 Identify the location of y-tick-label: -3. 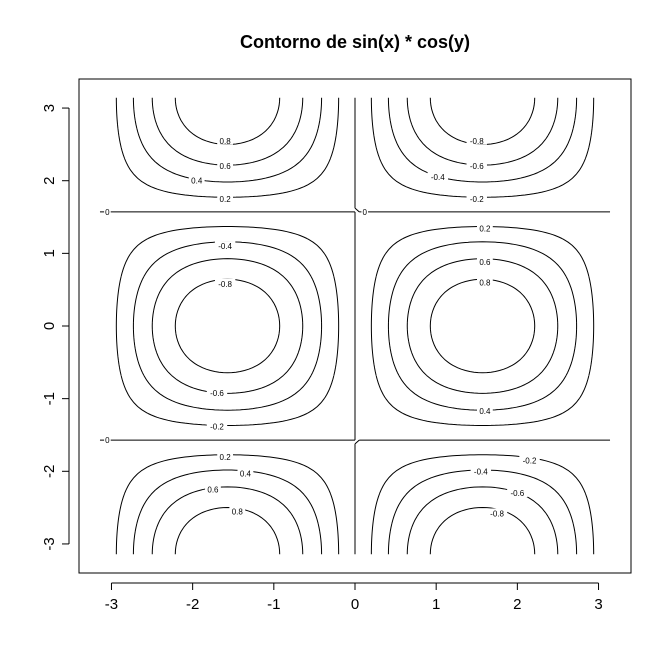
(49, 543).